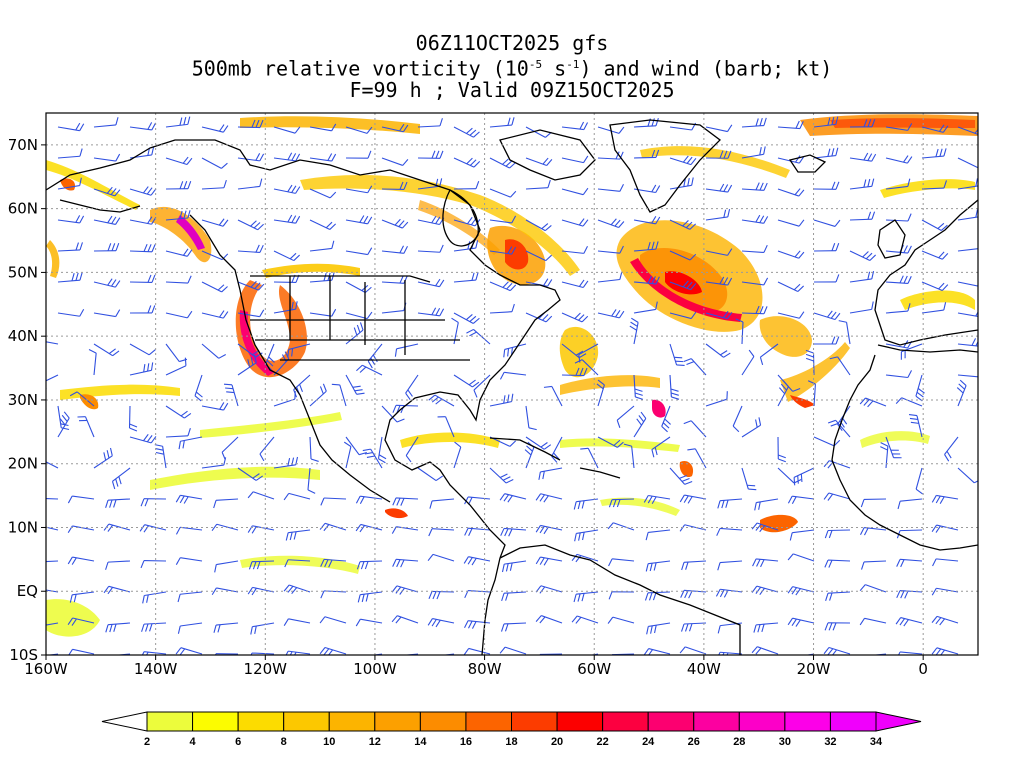 This screenshot has width=1024, height=768. I want to click on lat-label: 70N, so click(23, 145).